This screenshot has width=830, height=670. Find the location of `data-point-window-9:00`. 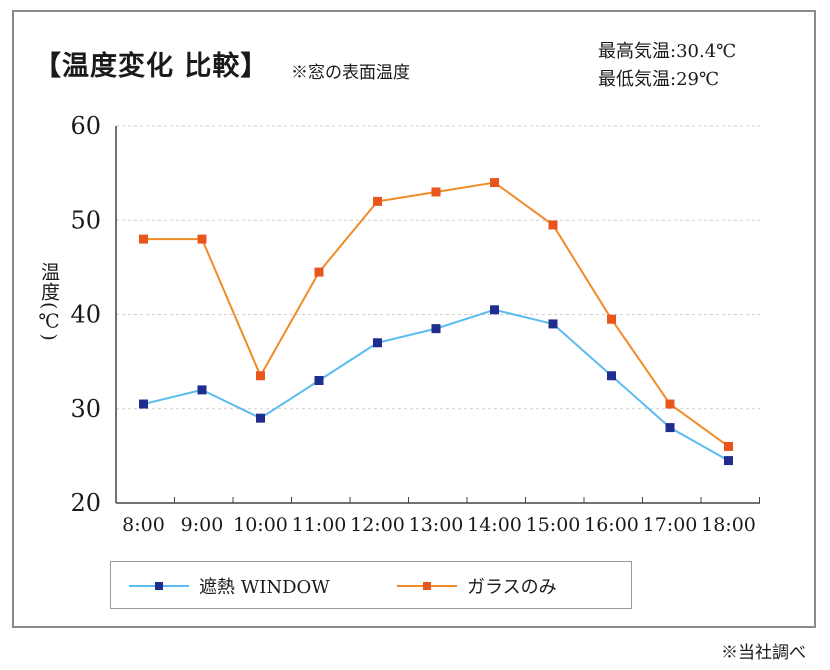

data-point-window-9:00 is located at coordinates (202, 390).